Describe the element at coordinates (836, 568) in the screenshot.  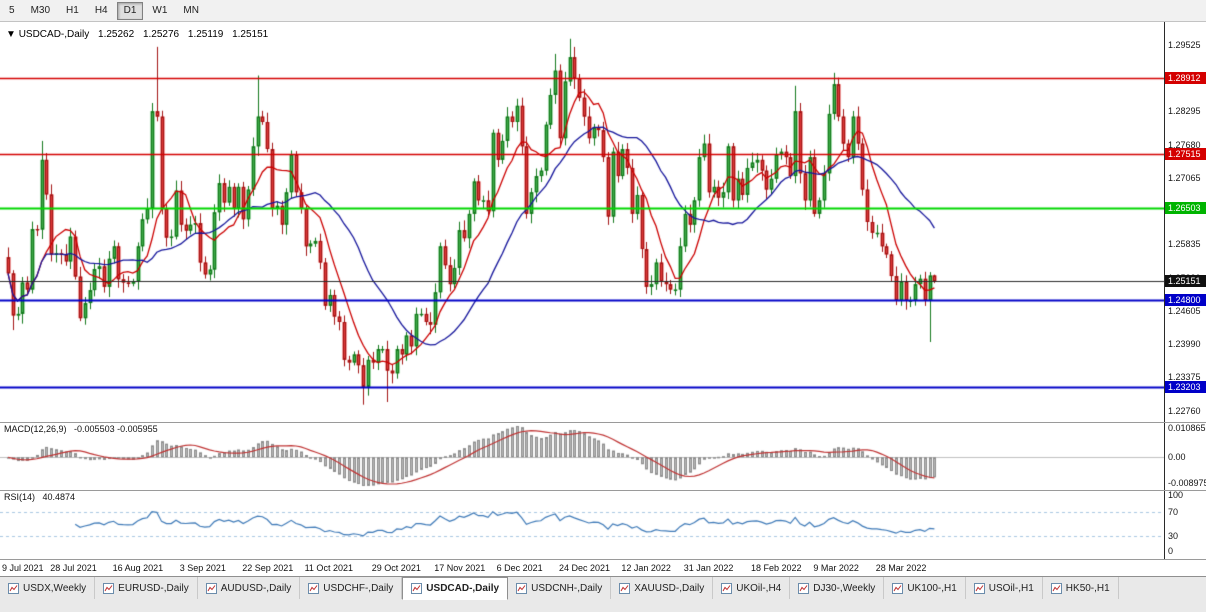
I see `date-label: 9 Mar 2022` at that location.